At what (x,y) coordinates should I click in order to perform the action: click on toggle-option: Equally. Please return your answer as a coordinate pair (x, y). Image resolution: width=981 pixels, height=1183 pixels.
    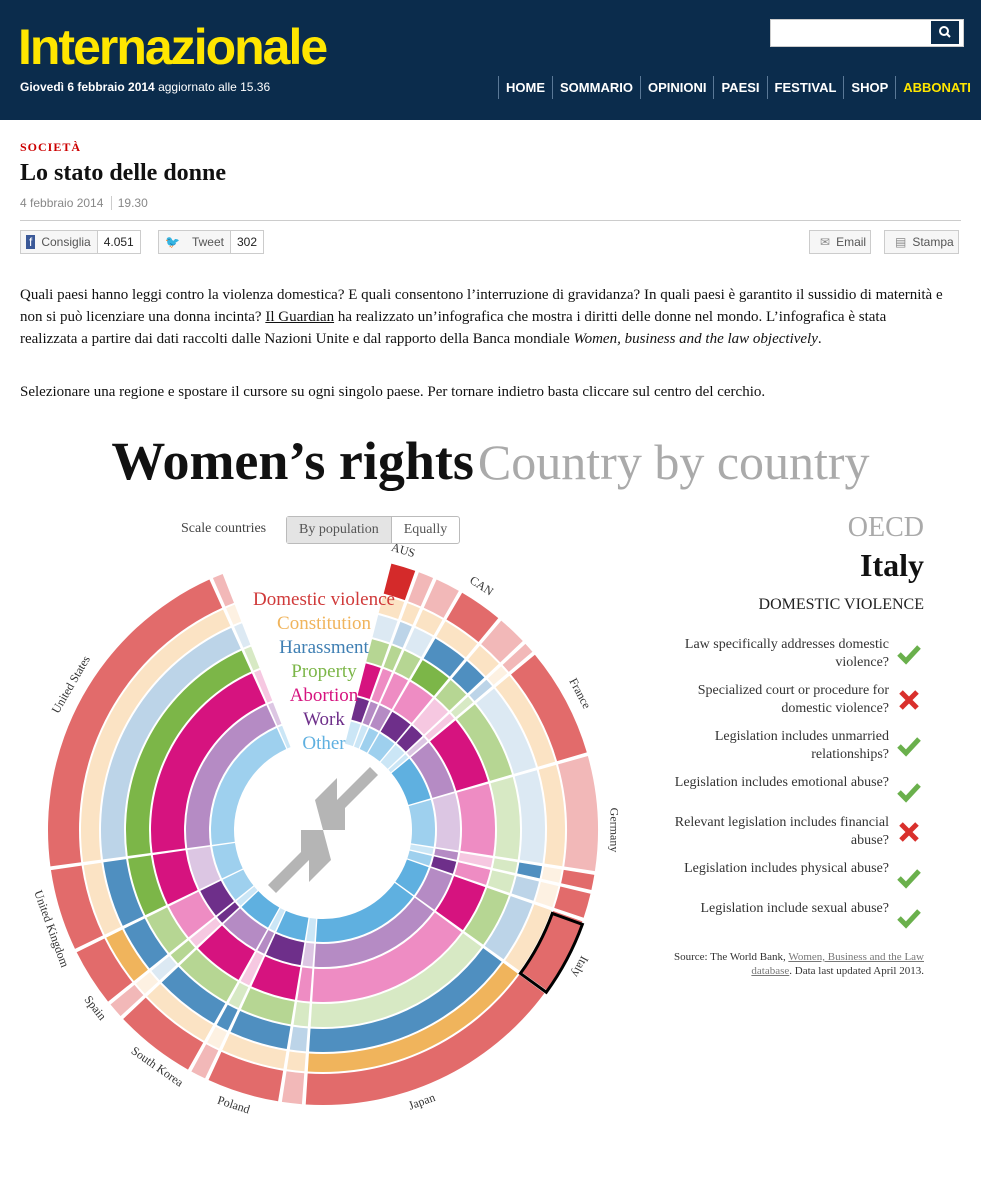
    Looking at the image, I should click on (425, 529).